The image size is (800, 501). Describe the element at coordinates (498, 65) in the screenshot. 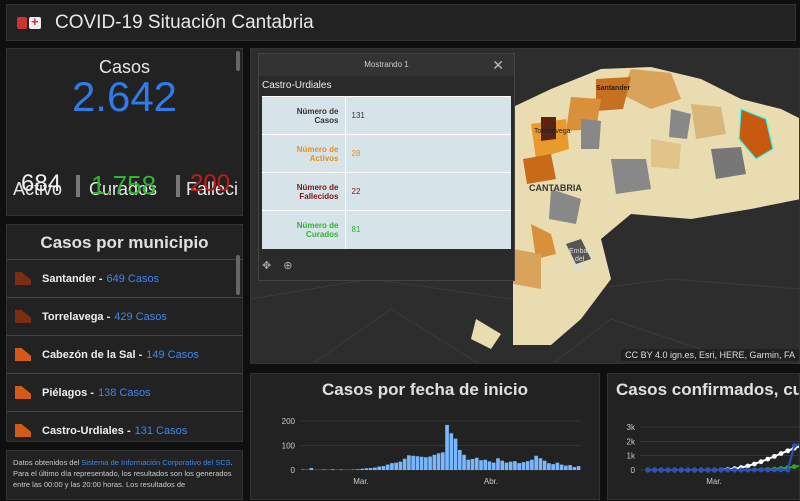

I see `close-icon: ✕` at that location.